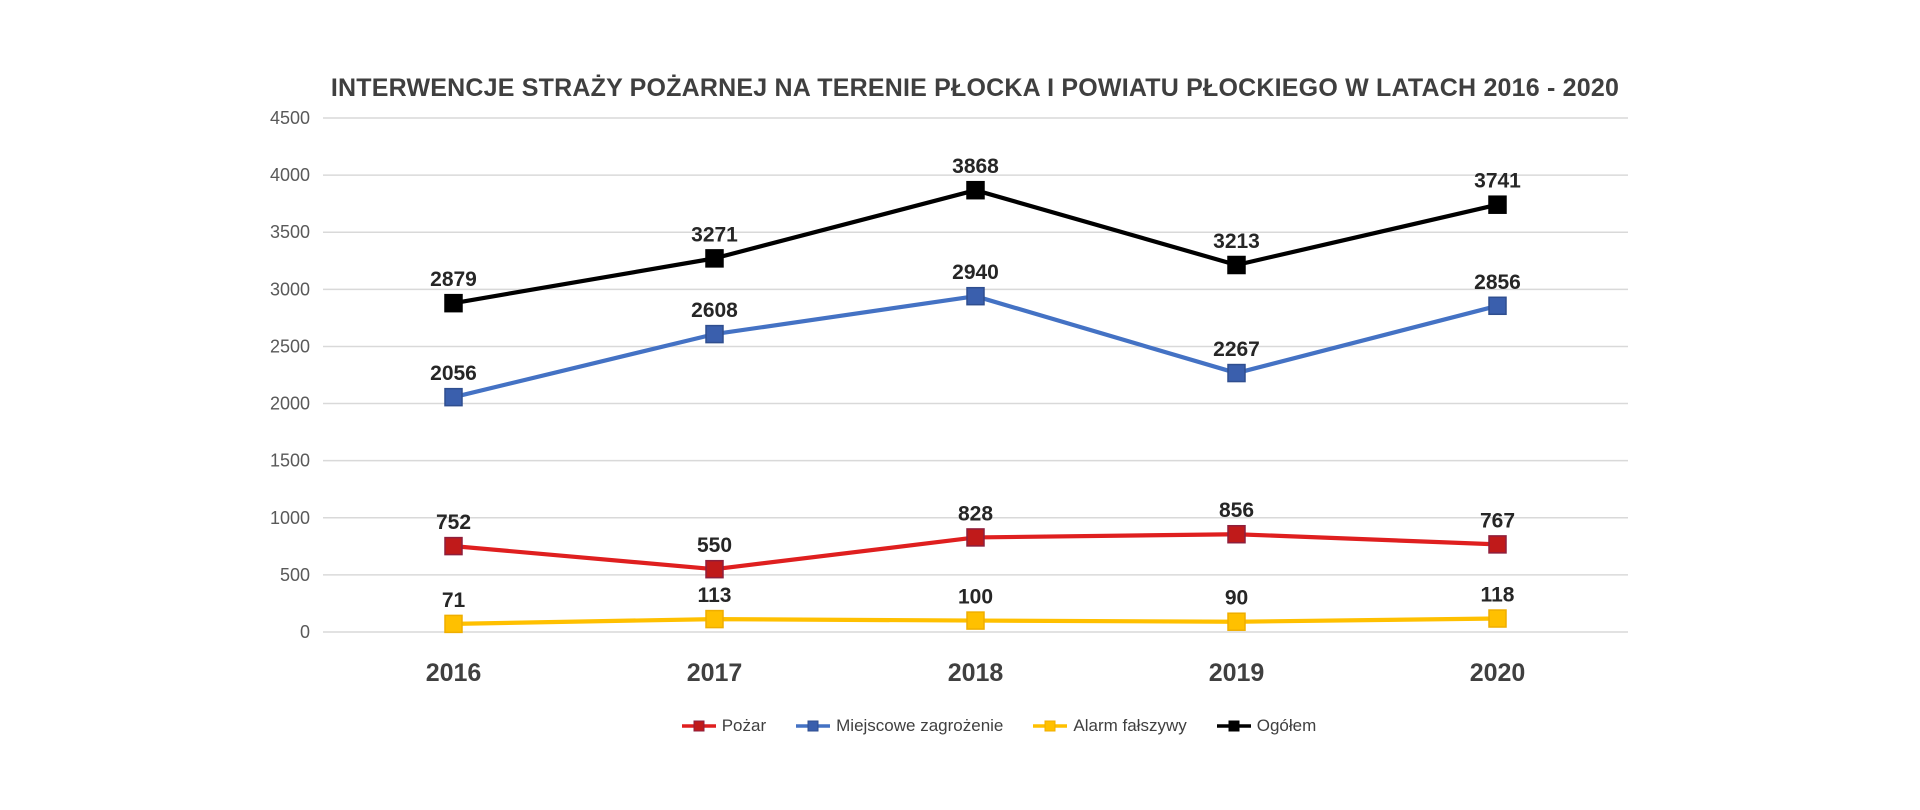 The image size is (1920, 810). Describe the element at coordinates (715, 673) in the screenshot. I see `x-axis-label-2017: 2017` at that location.